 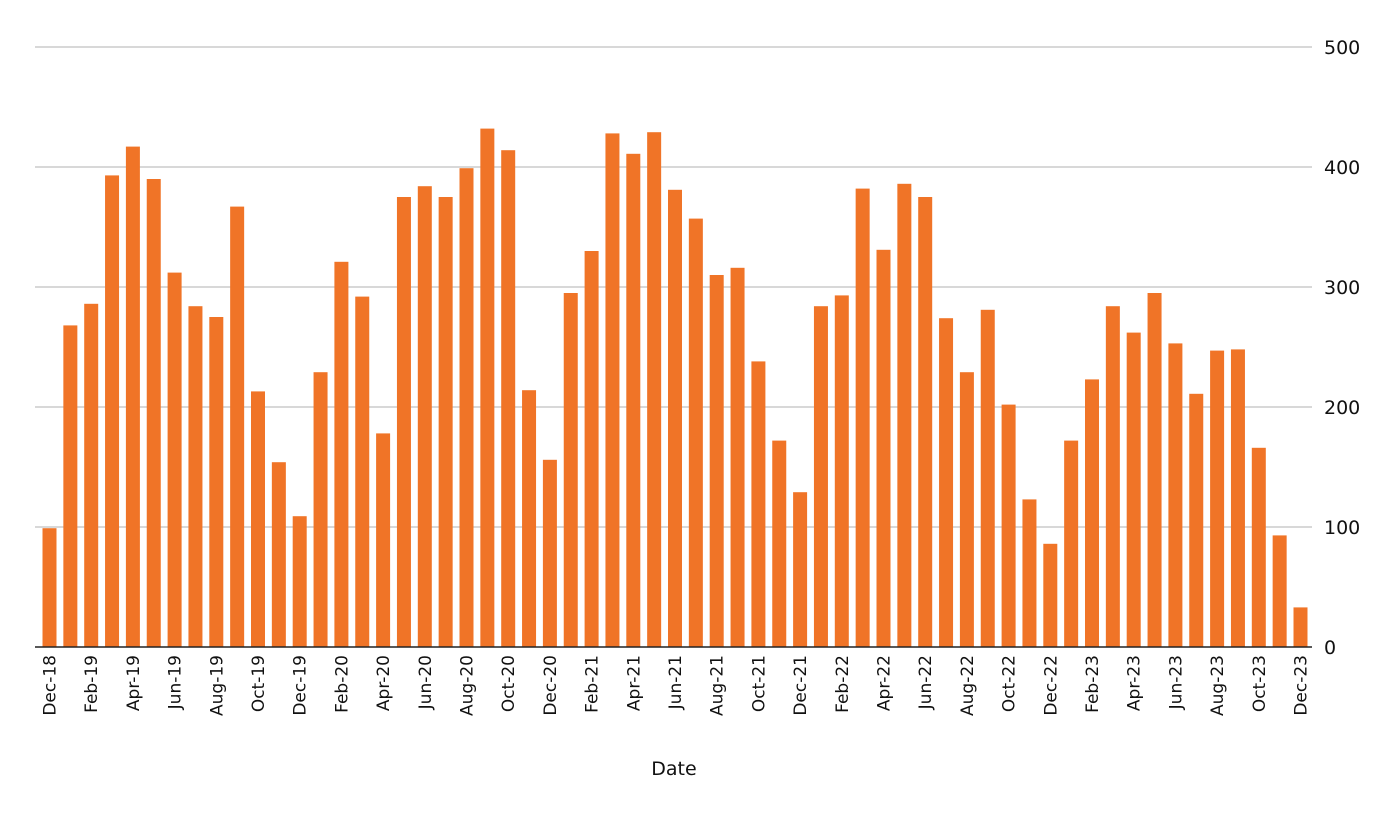 I want to click on y-axis-tick-labels: 0 100 200 300 400 500, so click(x=1342, y=348).